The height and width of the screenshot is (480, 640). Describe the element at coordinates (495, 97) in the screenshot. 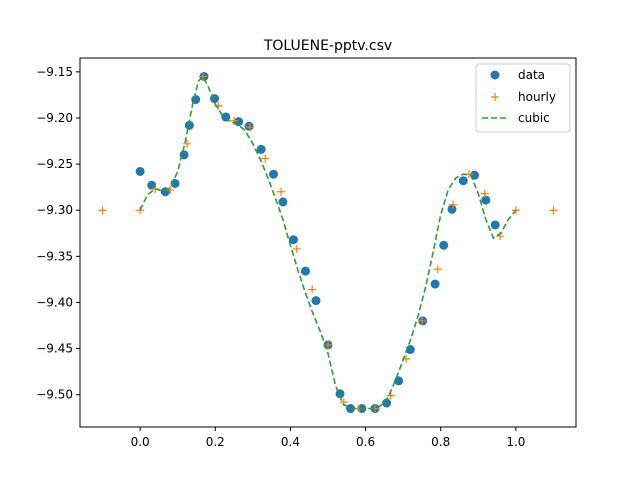

I see `legend-hourly-marker` at that location.